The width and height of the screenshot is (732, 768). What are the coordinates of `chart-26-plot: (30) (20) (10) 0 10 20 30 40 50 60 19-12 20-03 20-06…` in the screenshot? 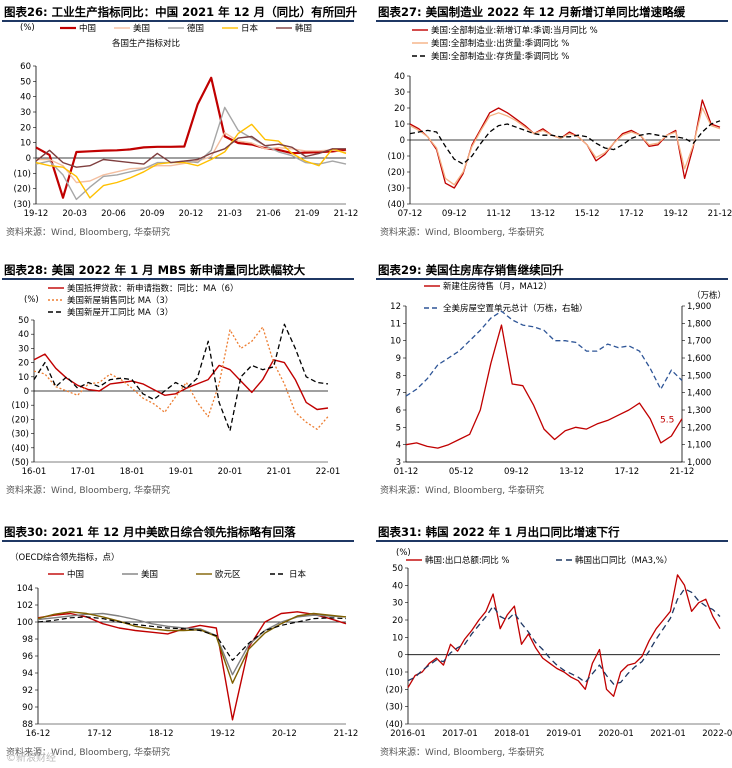 It's located at (186, 121).